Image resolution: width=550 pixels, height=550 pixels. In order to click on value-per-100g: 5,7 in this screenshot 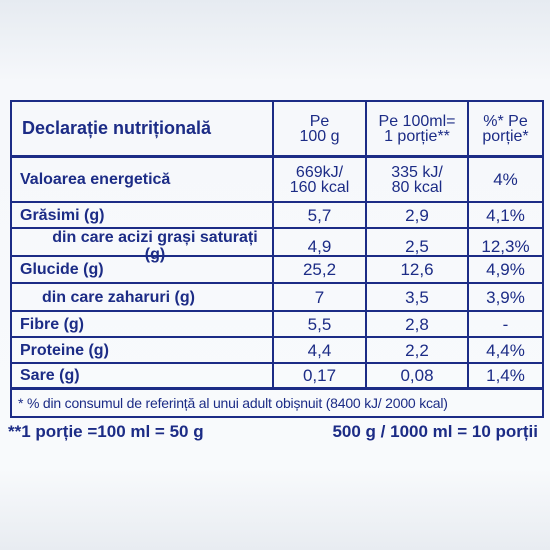, I will do `click(320, 215)`.